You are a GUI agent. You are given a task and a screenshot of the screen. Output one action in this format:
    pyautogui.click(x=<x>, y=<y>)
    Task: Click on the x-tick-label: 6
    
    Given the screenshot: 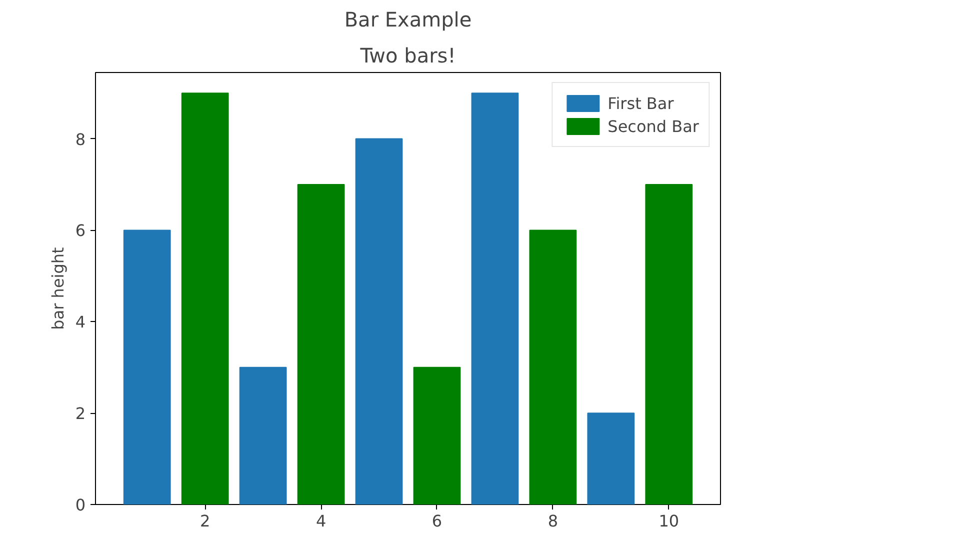 What is the action you would take?
    pyautogui.click(x=437, y=521)
    